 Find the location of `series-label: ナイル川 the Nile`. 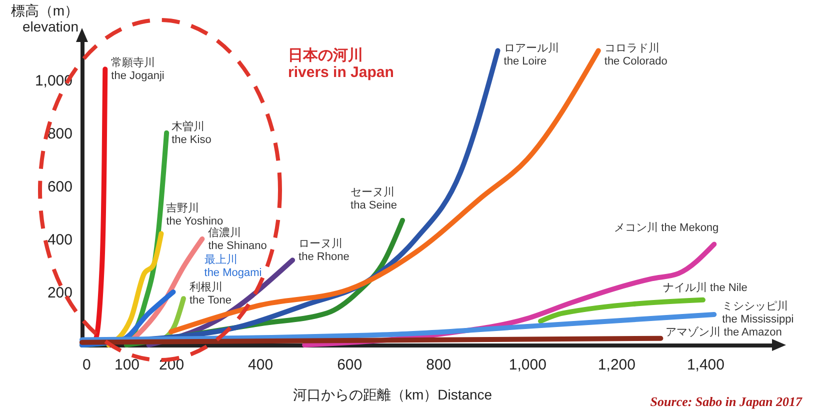

series-label: ナイル川 the Nile is located at coordinates (705, 287).